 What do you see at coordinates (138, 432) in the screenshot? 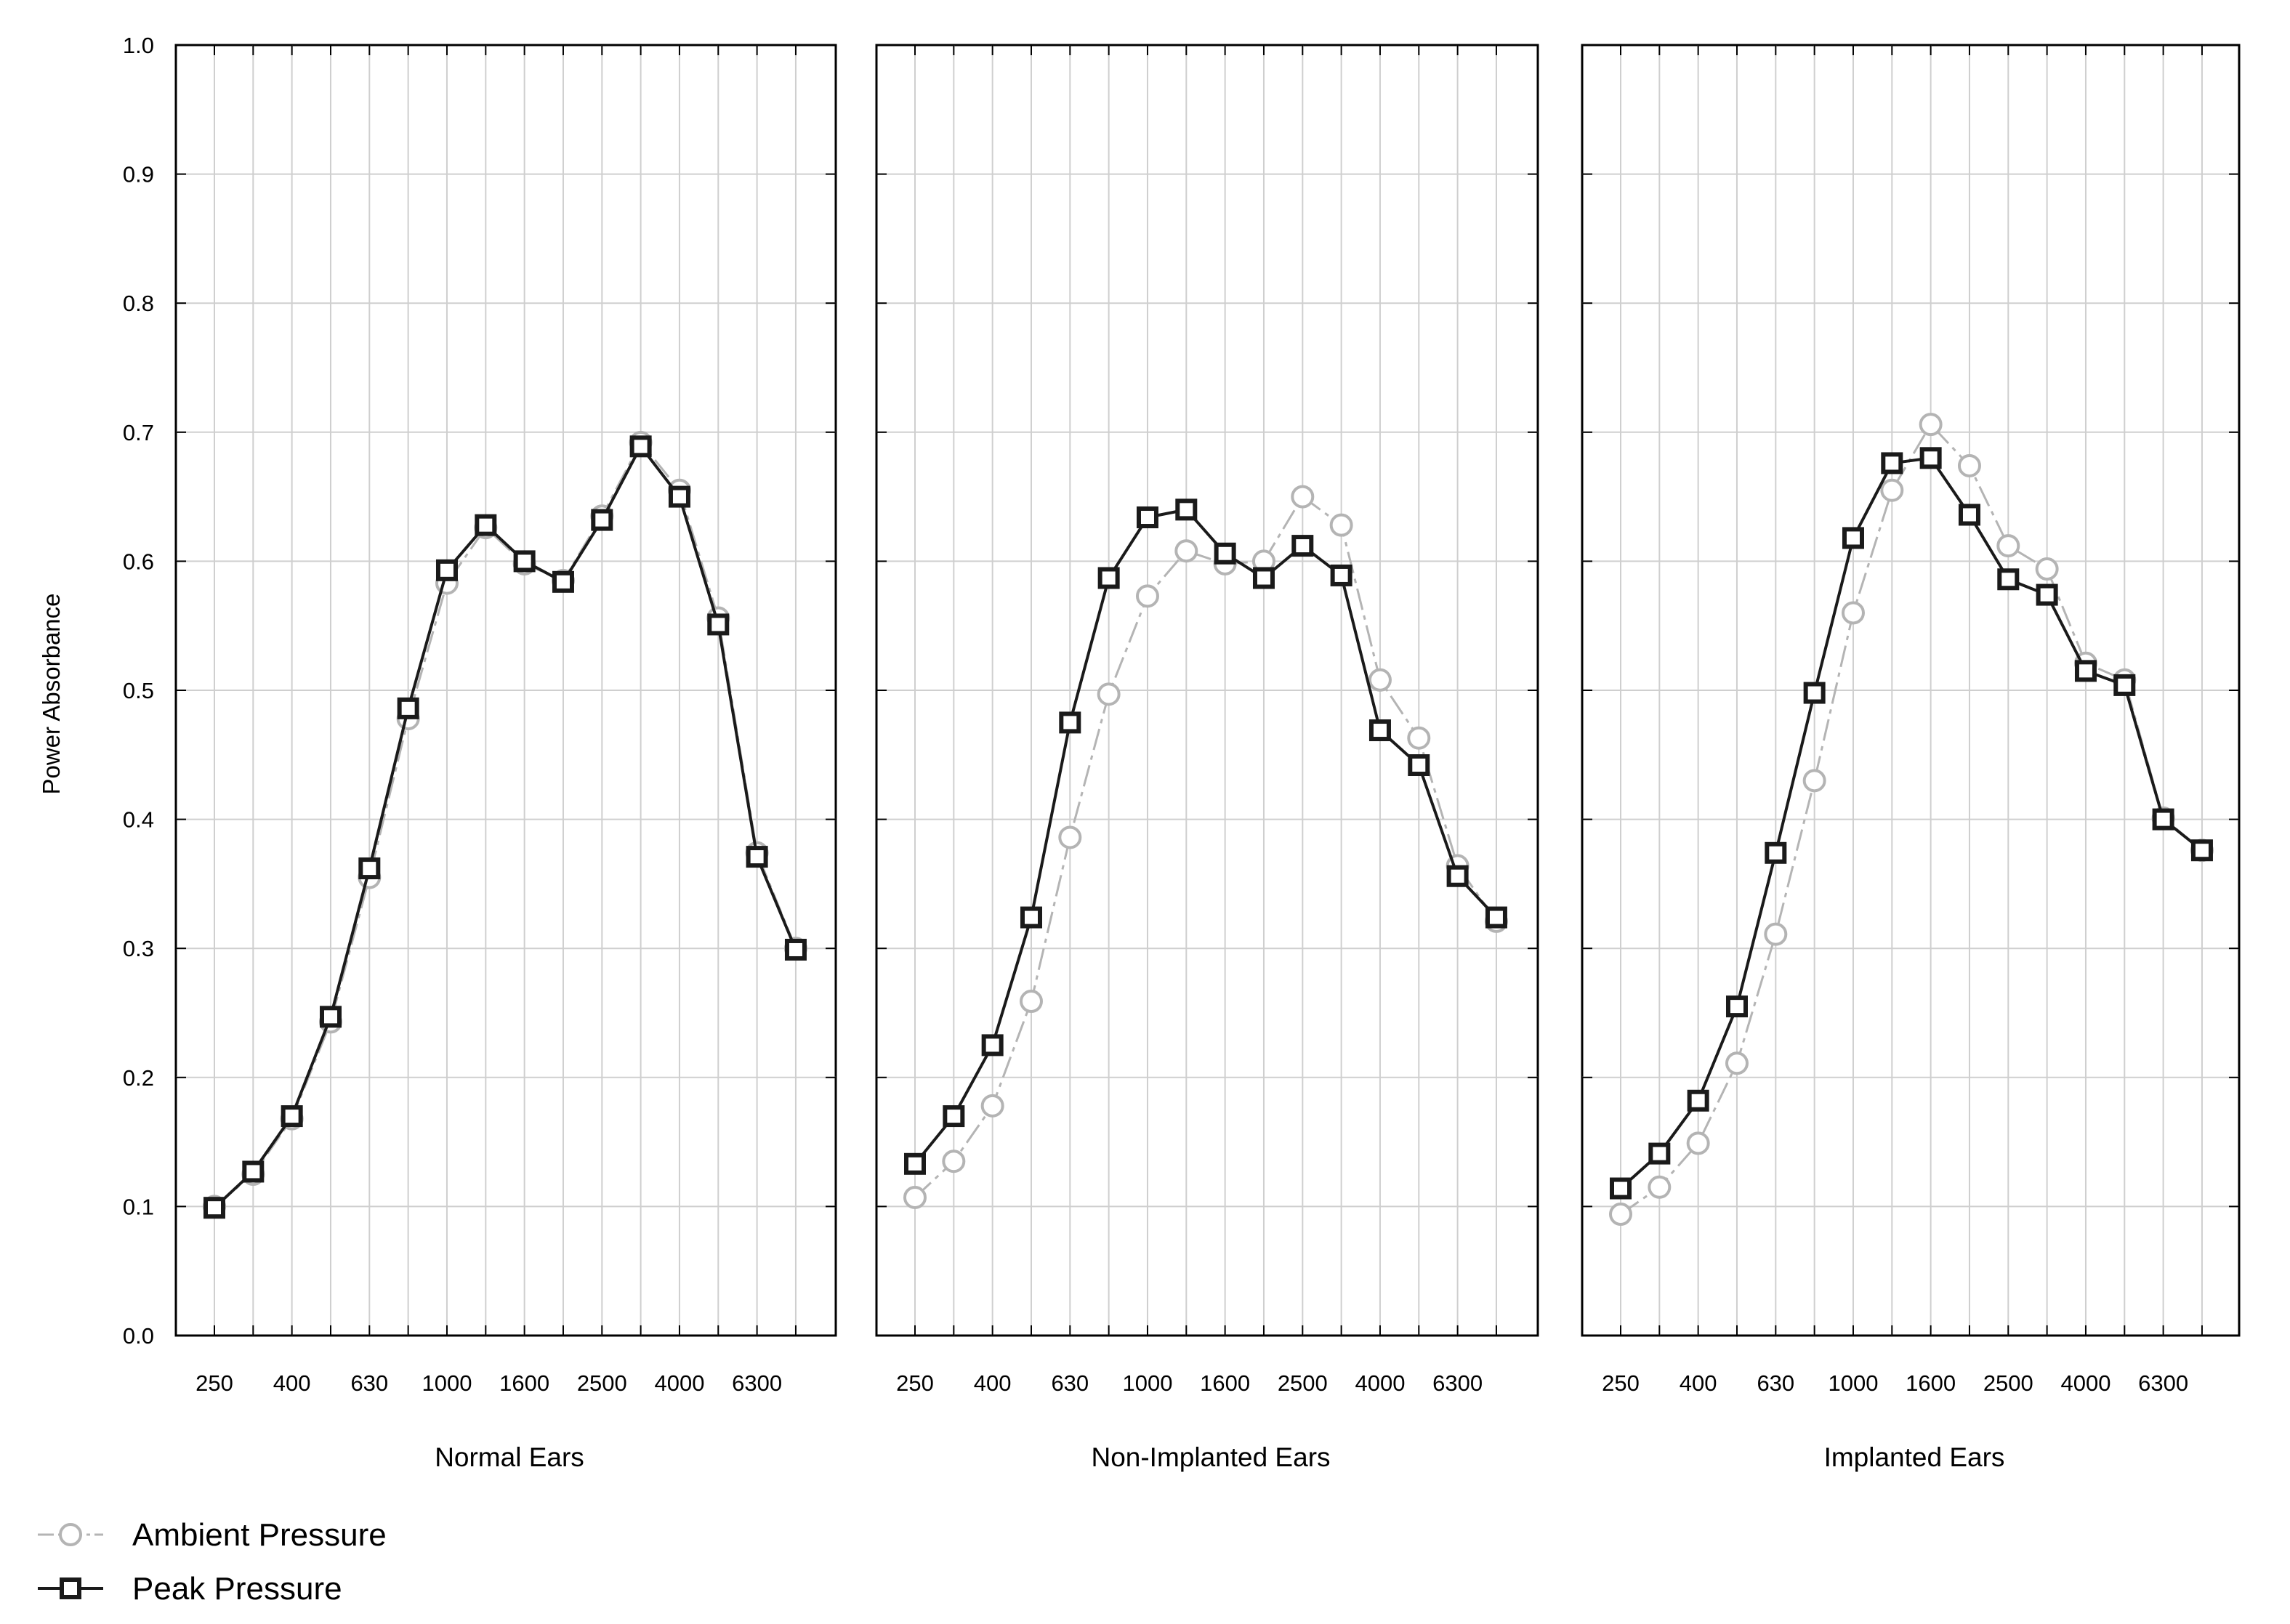
I see `y-tick-label: 0.7` at bounding box center [138, 432].